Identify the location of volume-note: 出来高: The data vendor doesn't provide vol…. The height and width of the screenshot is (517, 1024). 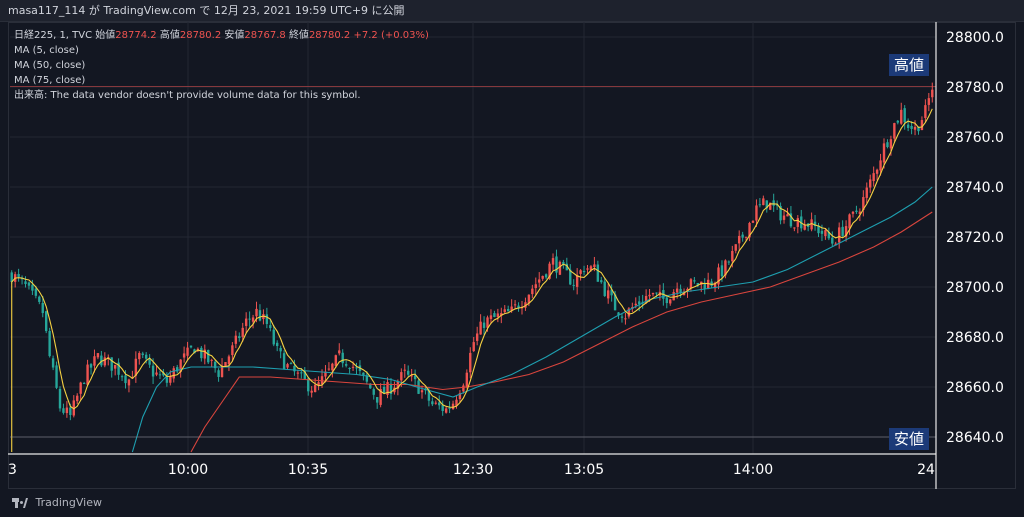
(187, 95).